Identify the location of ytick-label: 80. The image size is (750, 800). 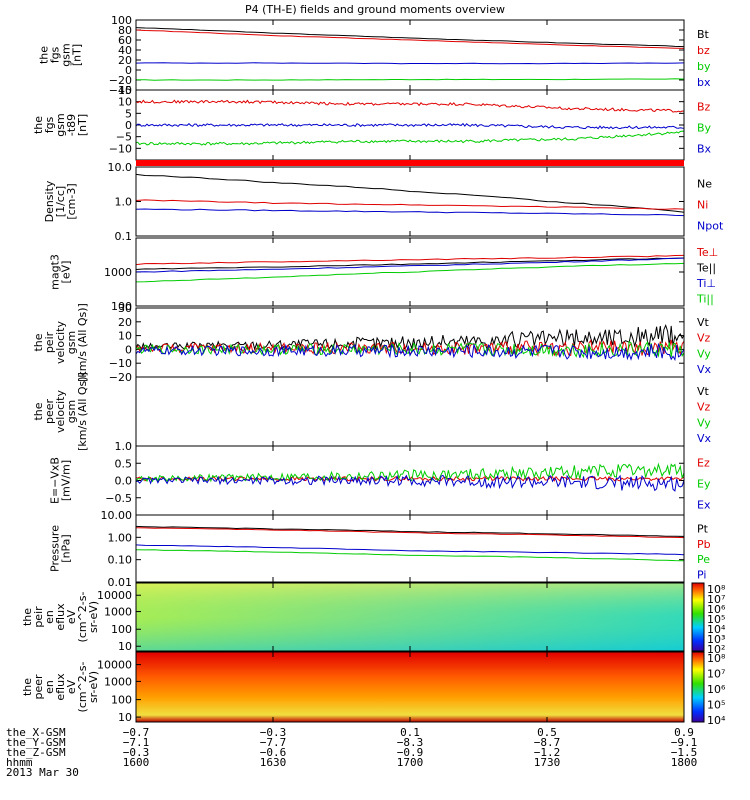
(125, 30).